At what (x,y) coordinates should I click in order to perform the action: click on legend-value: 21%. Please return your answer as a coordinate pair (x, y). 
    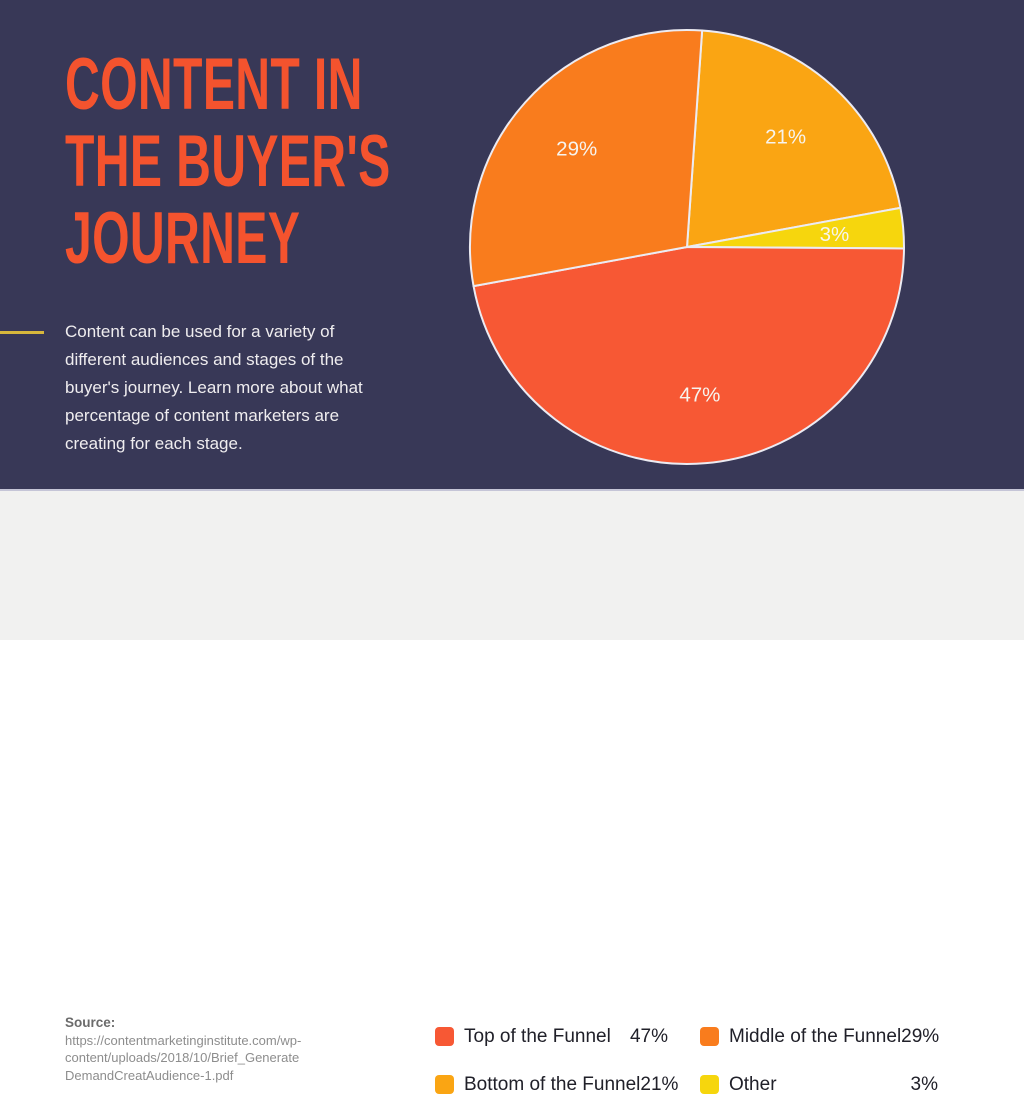
    Looking at the image, I should click on (659, 1084).